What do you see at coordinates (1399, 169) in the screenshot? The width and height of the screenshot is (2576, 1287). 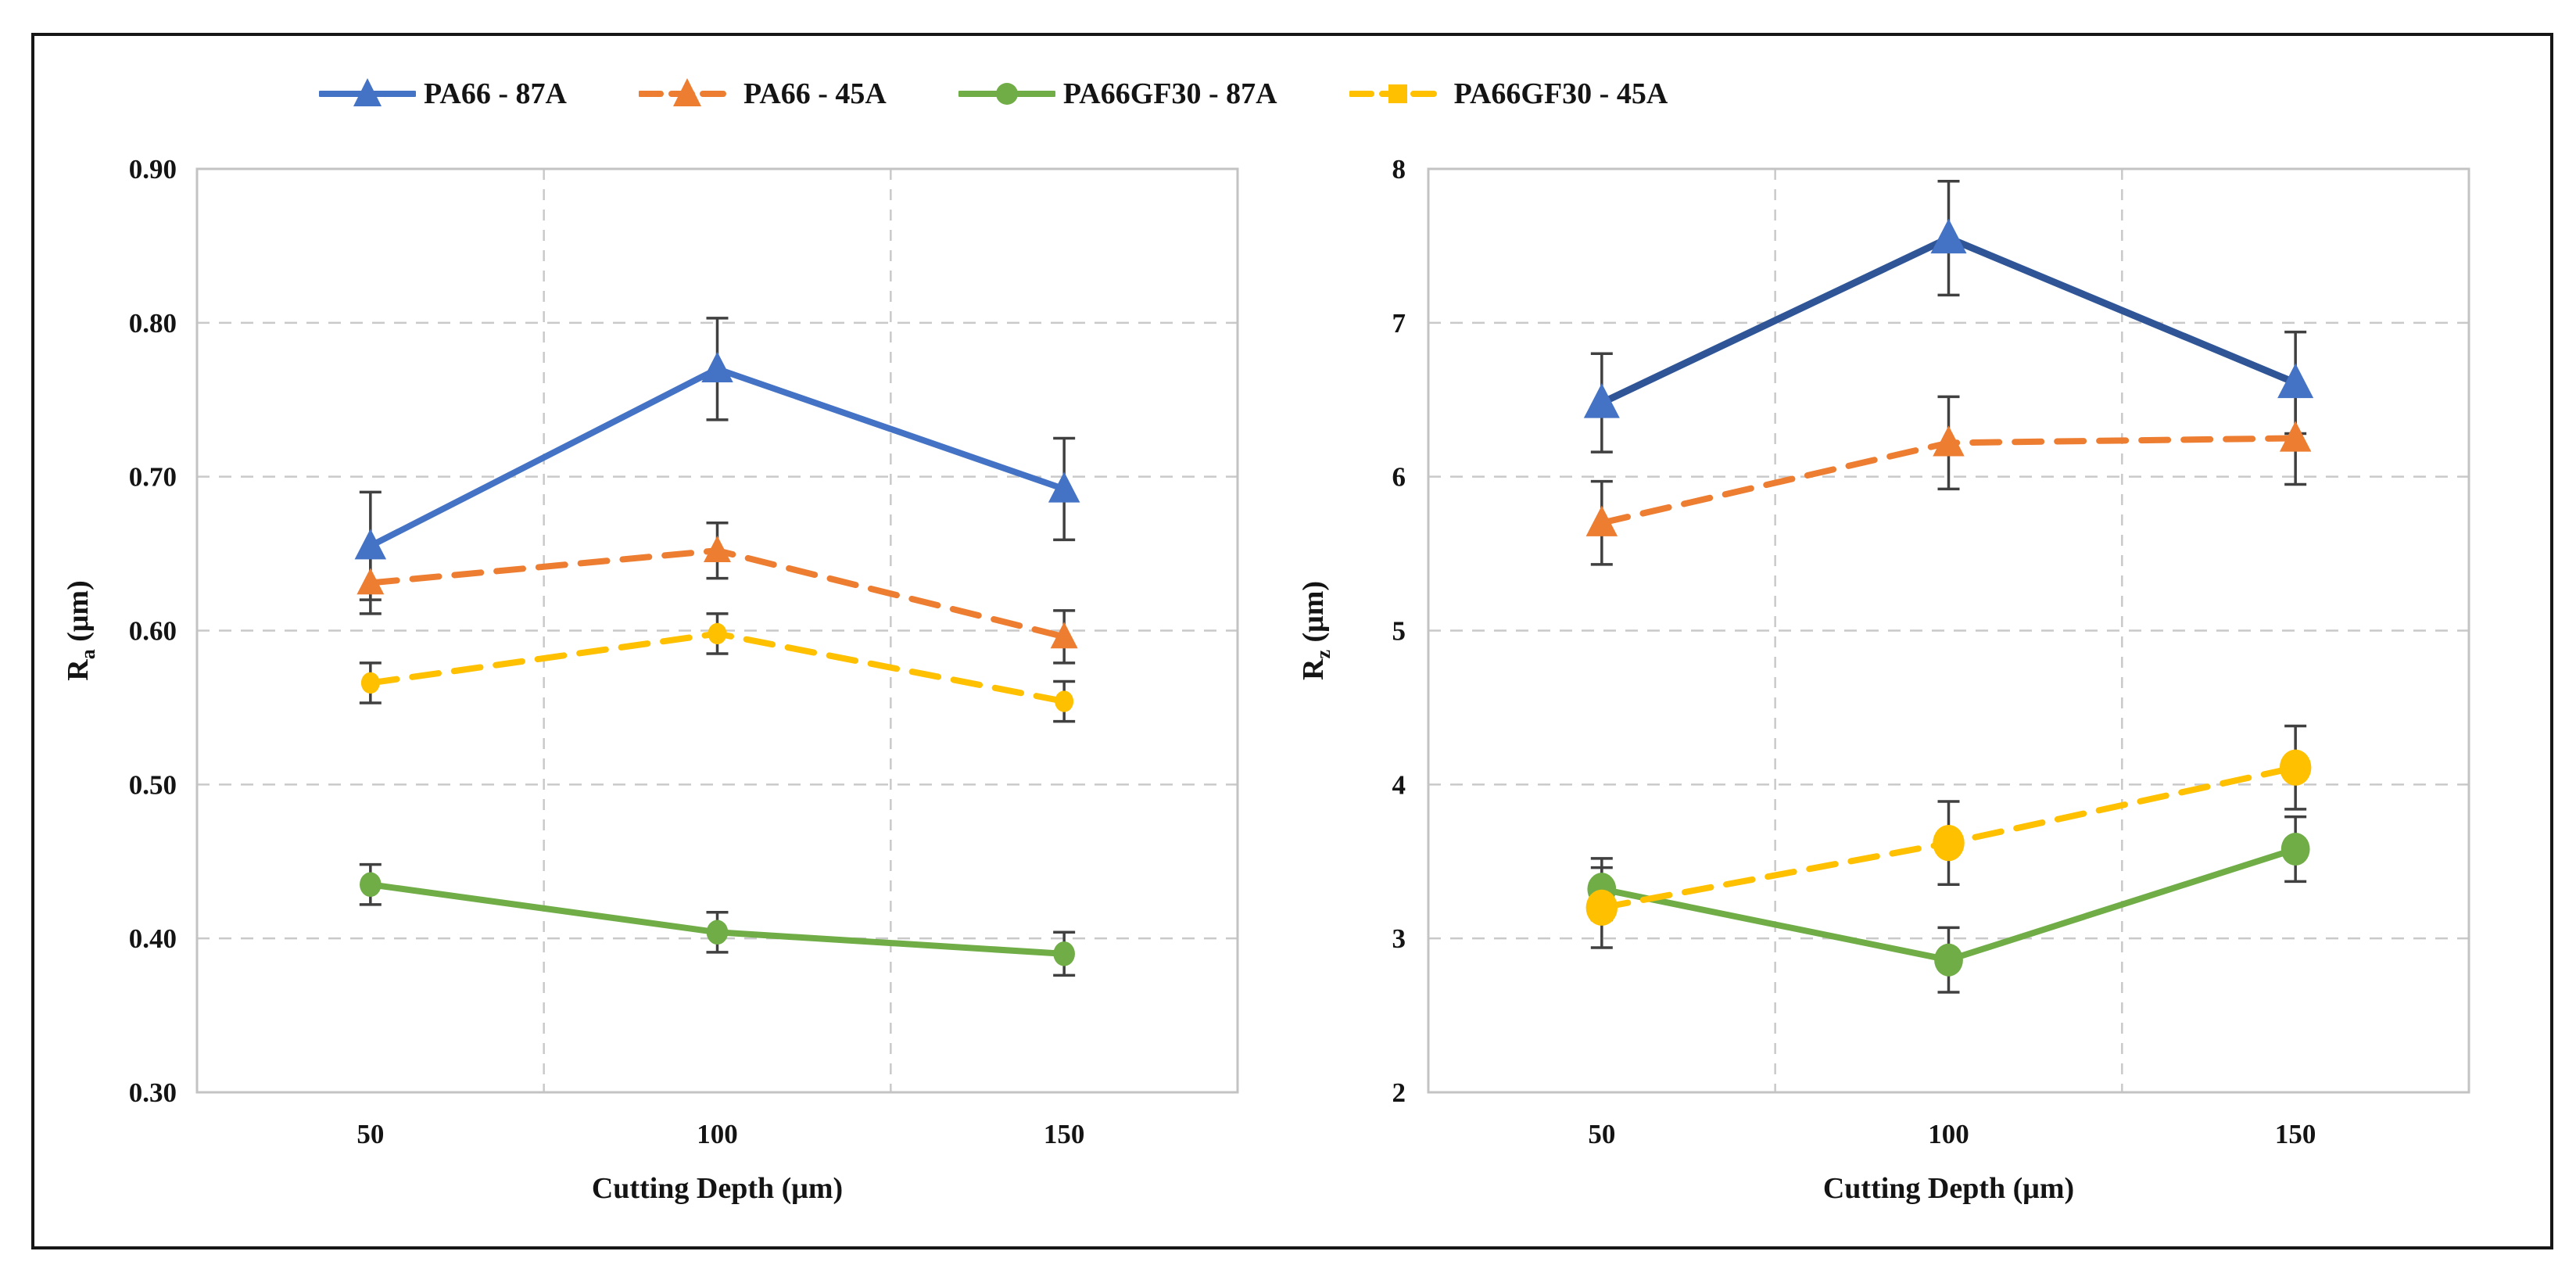 I see `y-tick-label: 8` at bounding box center [1399, 169].